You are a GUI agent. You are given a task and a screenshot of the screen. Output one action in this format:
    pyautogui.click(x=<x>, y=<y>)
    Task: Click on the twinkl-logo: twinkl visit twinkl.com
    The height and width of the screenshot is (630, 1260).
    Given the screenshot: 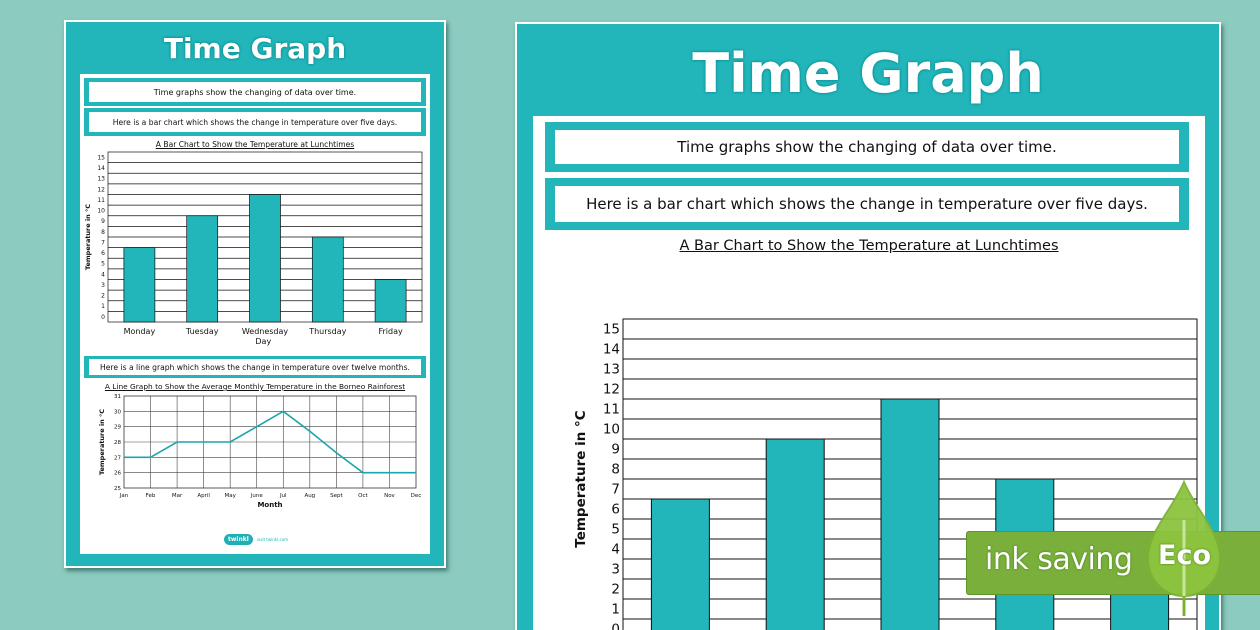 What is the action you would take?
    pyautogui.click(x=264, y=539)
    